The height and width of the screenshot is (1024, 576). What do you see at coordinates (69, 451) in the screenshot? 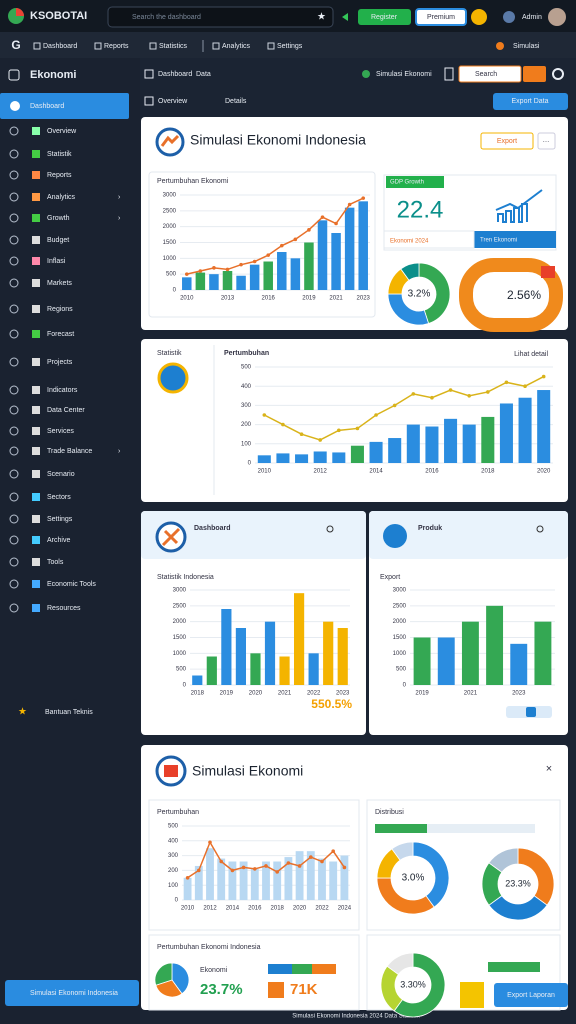
I see `sidebar-item: Trade Balance` at bounding box center [69, 451].